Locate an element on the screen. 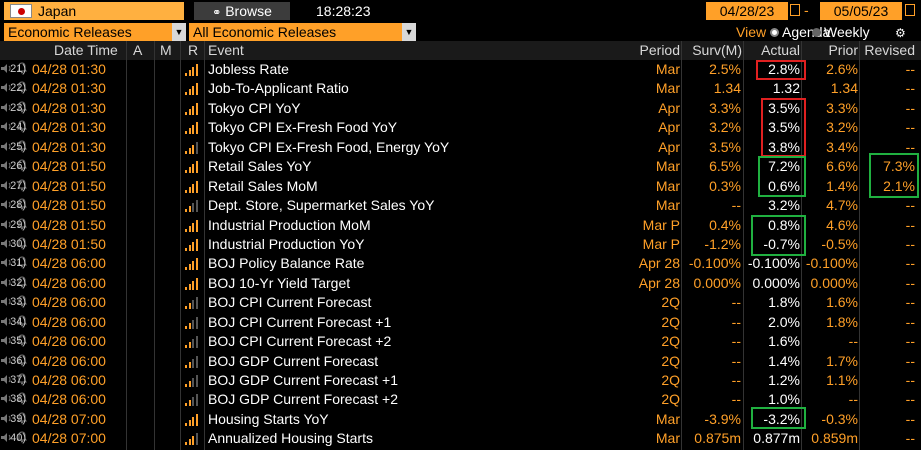 This screenshot has height=450, width=921. event-name: Industrial Production YoY is located at coordinates (286, 243).